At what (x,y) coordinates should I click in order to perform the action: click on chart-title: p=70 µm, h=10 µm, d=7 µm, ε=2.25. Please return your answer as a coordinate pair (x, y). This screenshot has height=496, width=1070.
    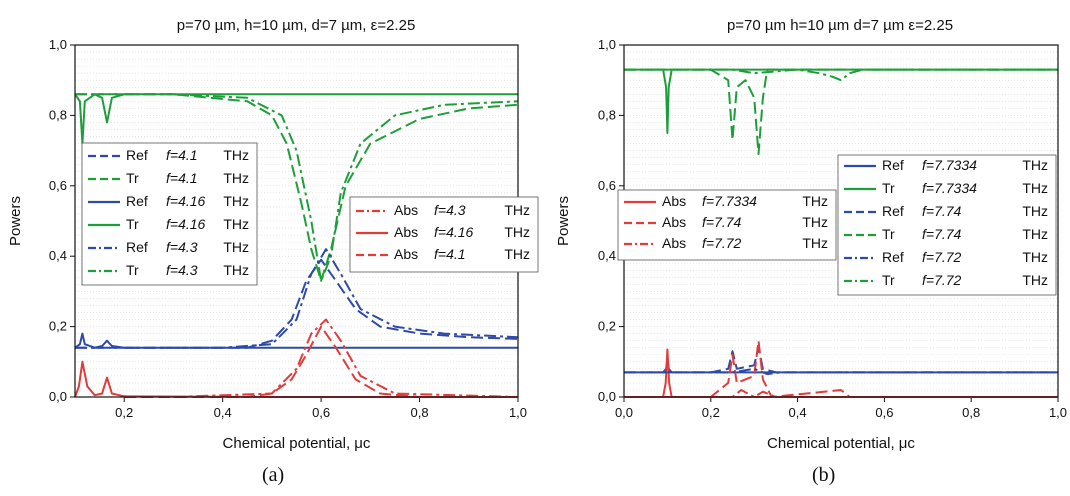
    Looking at the image, I should click on (296, 25).